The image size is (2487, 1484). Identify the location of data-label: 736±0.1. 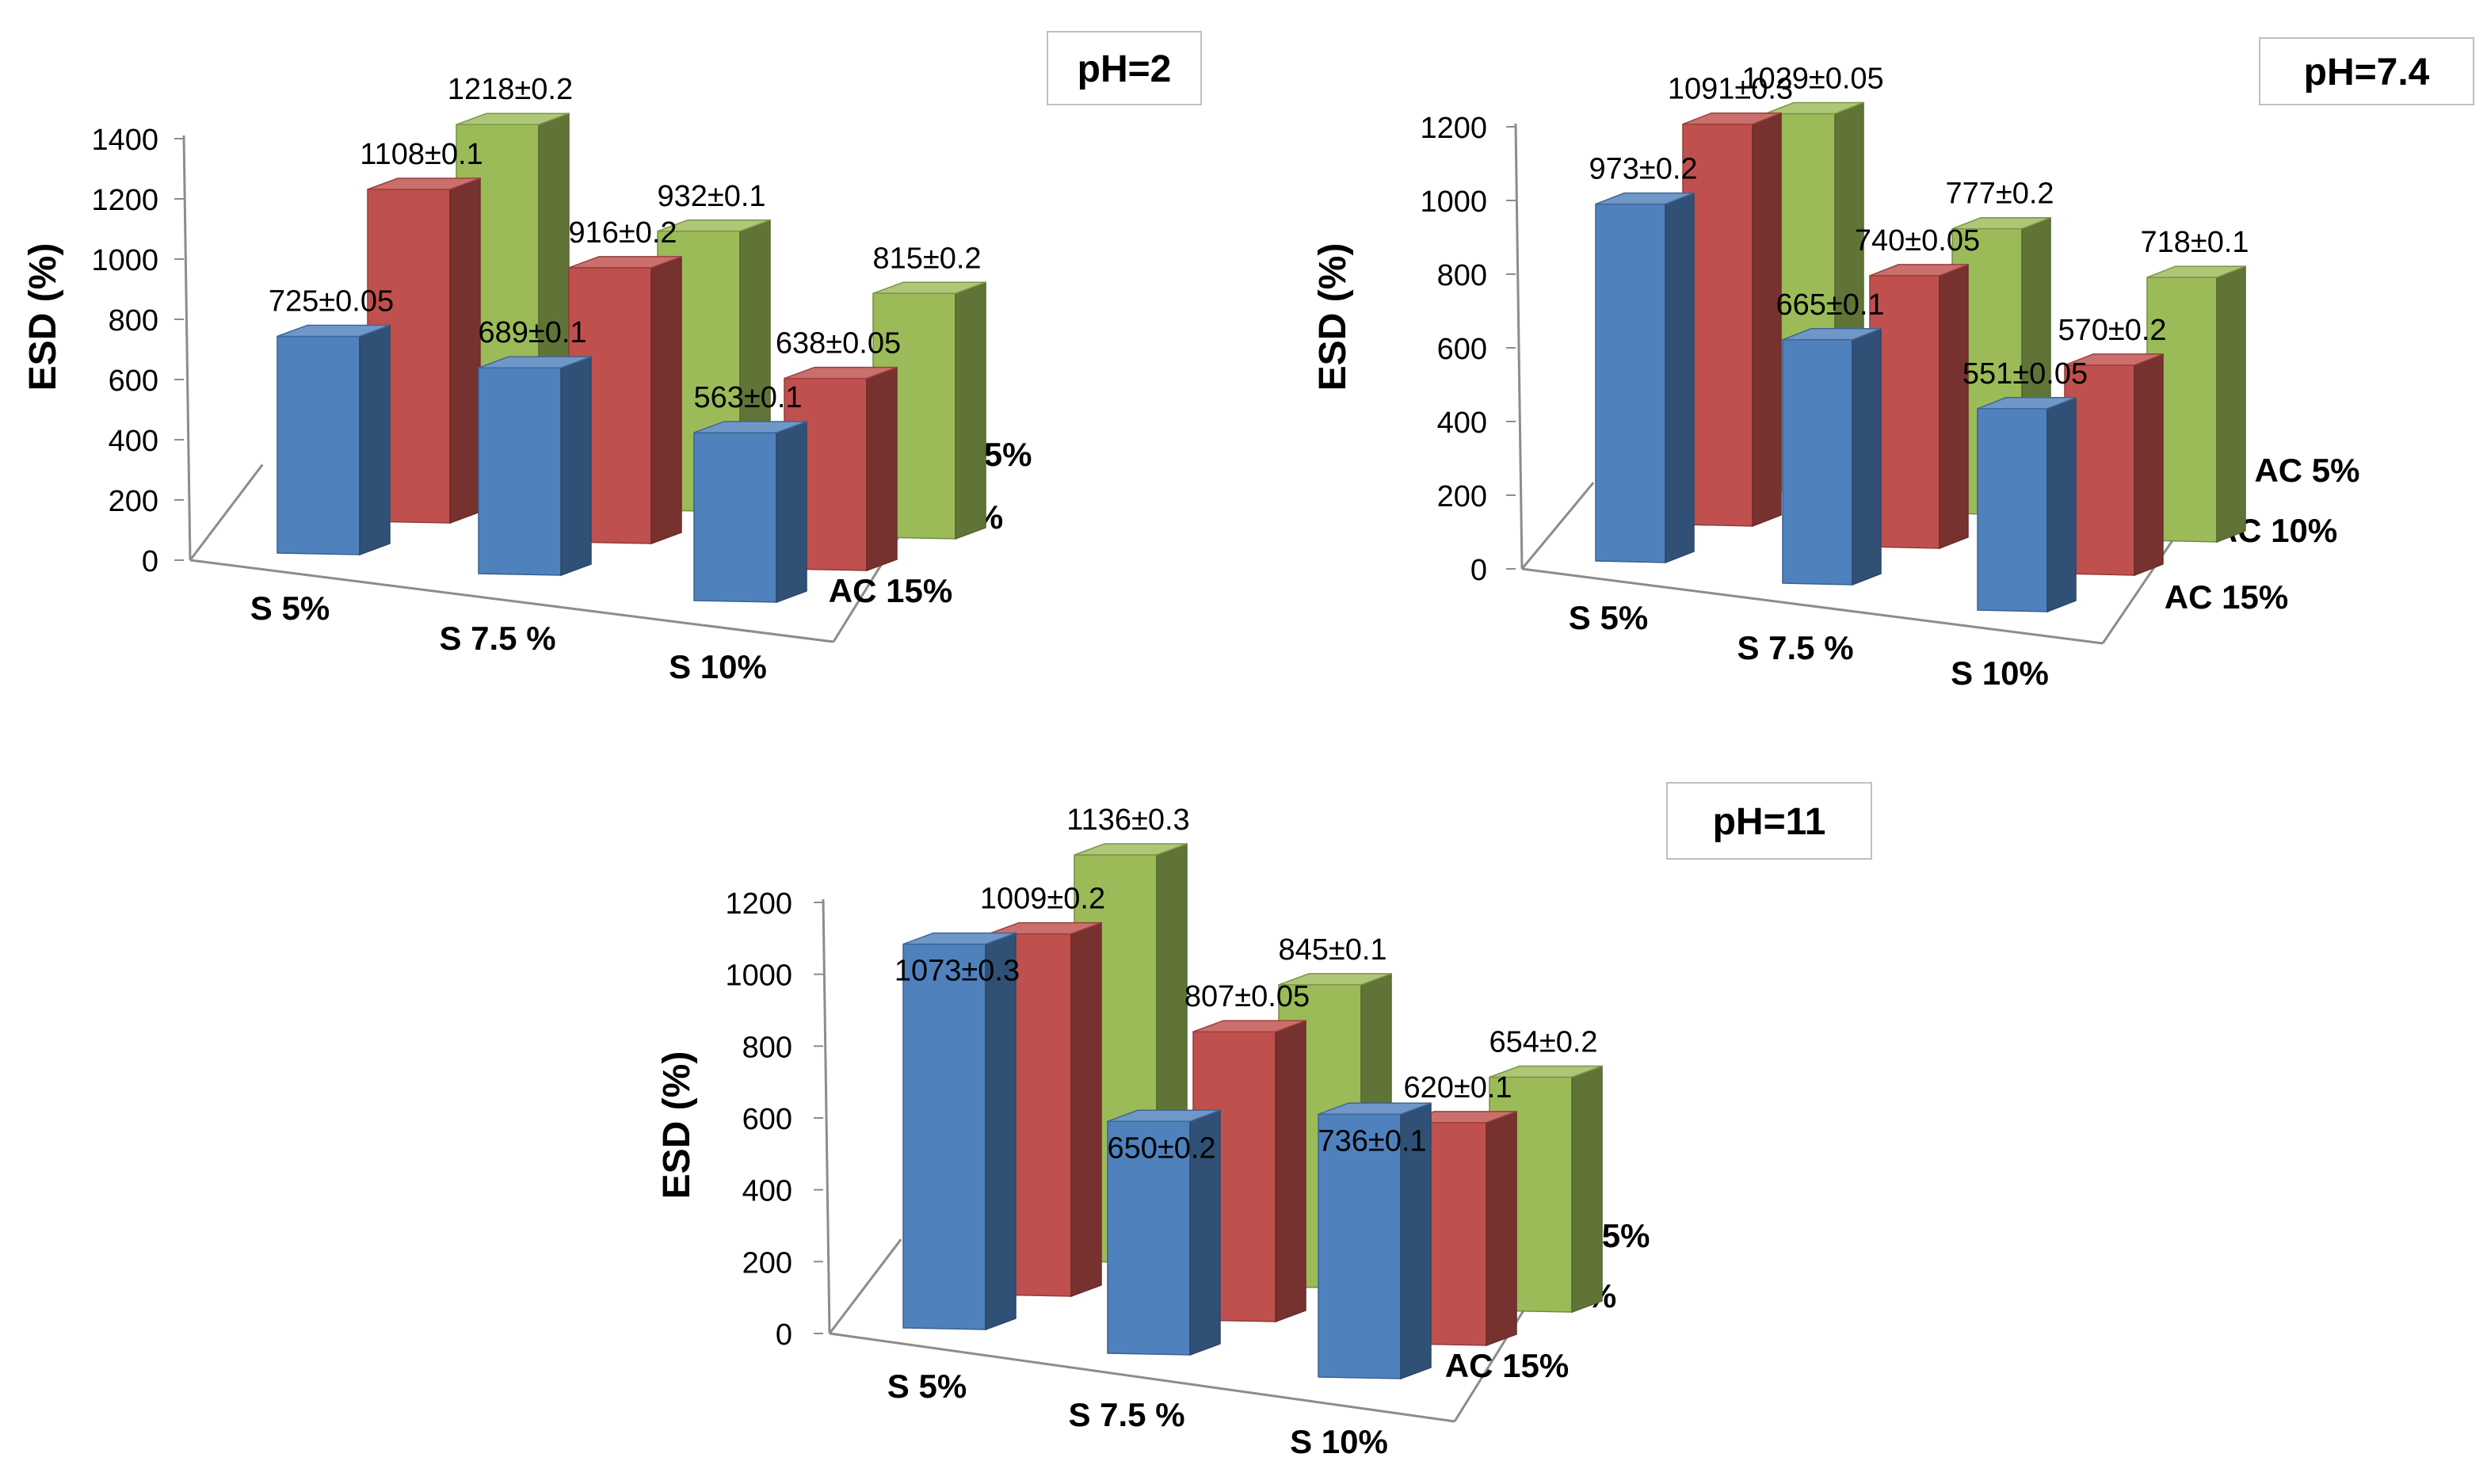
(1372, 1141).